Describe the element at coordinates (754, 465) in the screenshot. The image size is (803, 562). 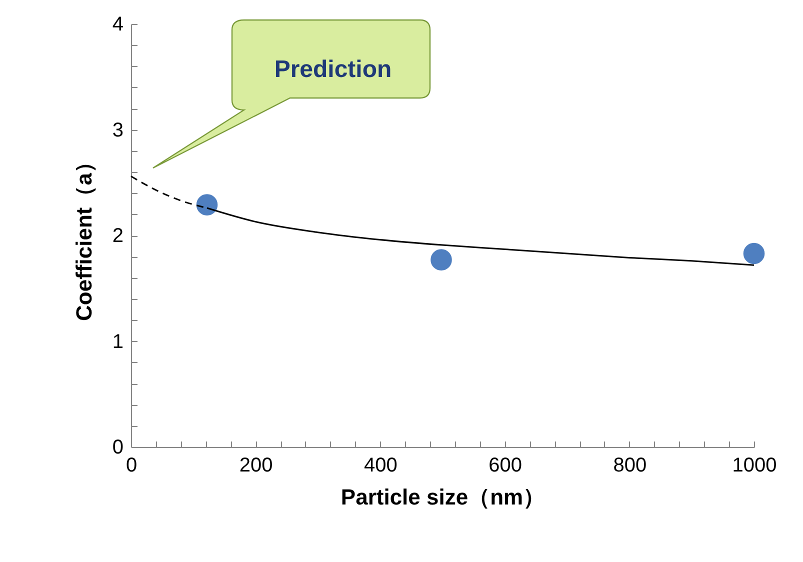
I see `x-tick-label: 1000` at that location.